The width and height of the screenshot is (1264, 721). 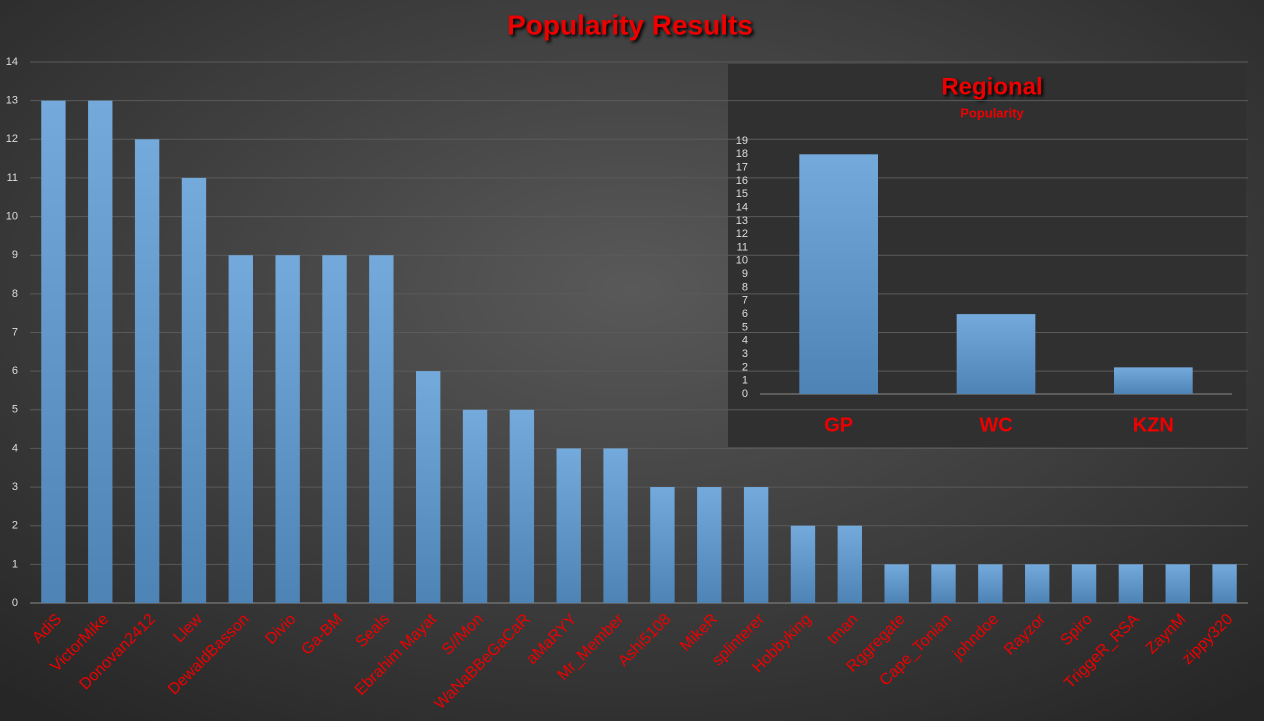 What do you see at coordinates (991, 86) in the screenshot?
I see `inset-title: Regional` at bounding box center [991, 86].